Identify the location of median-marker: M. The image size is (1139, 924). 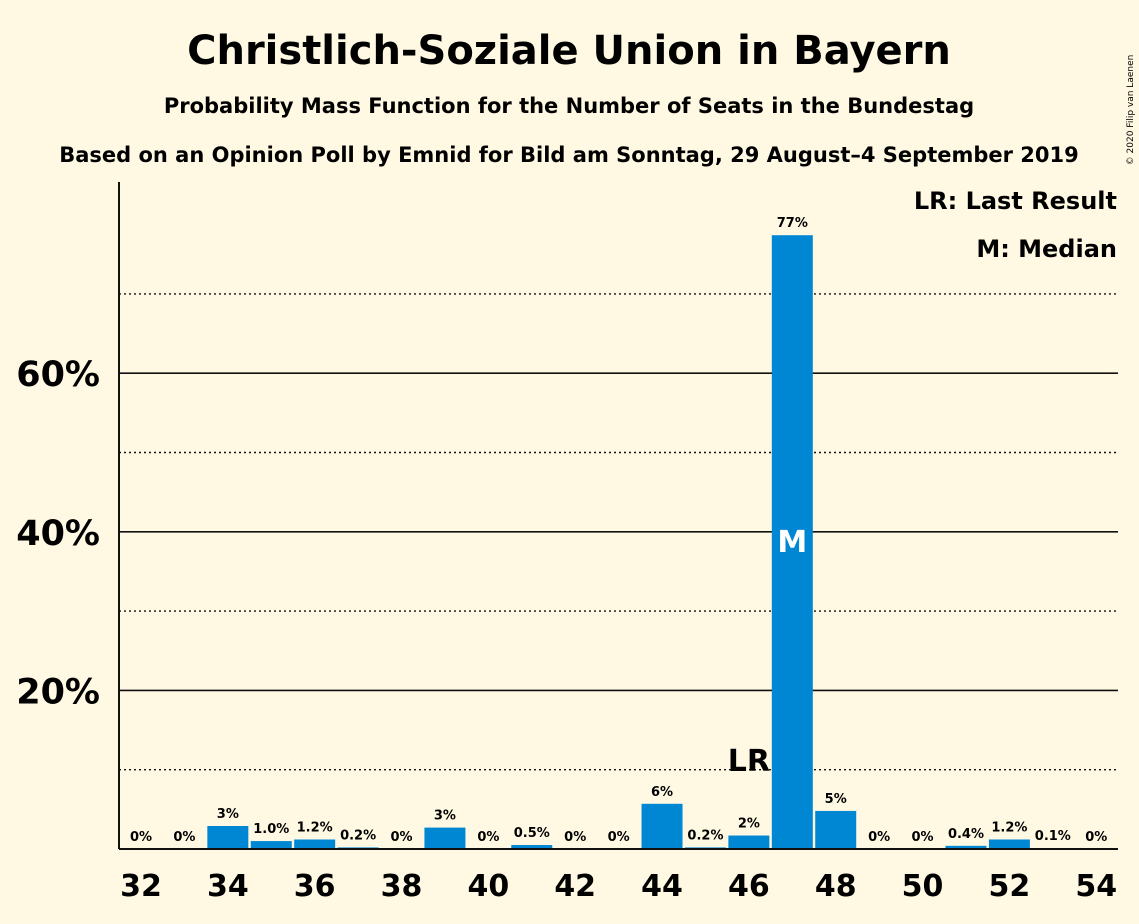
(792, 542).